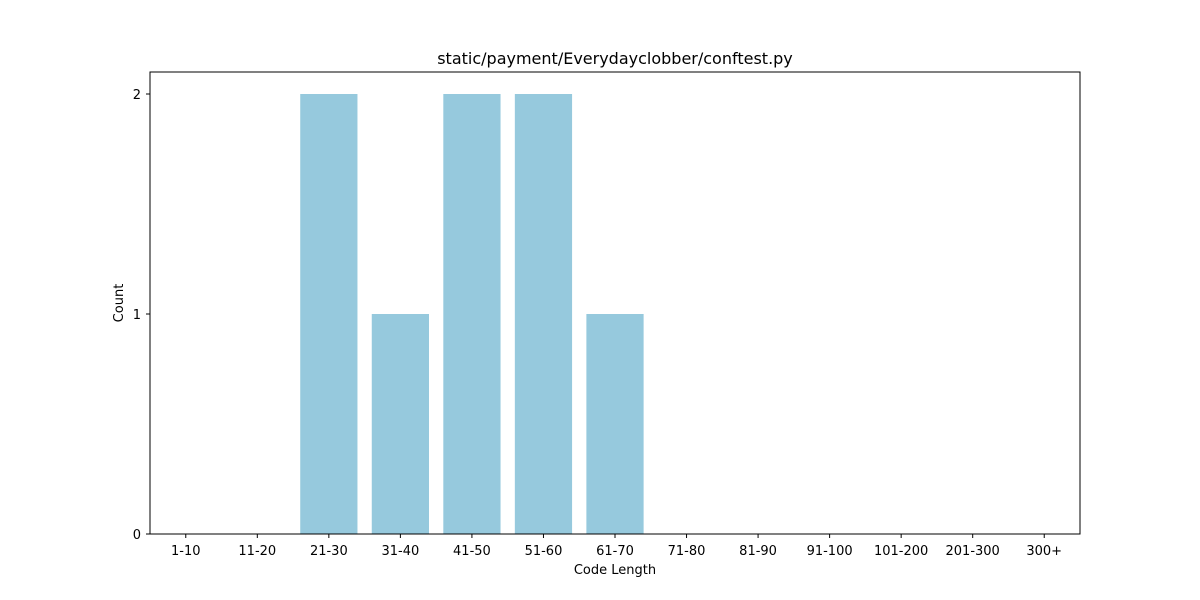 This screenshot has width=1200, height=600. I want to click on x-tick-label: 71-80, so click(687, 551).